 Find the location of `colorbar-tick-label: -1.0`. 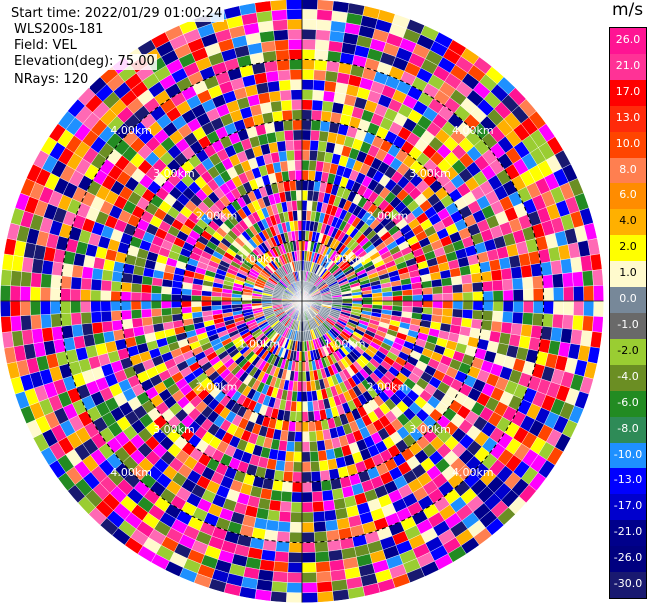

colorbar-tick-label: -1.0 is located at coordinates (628, 324).